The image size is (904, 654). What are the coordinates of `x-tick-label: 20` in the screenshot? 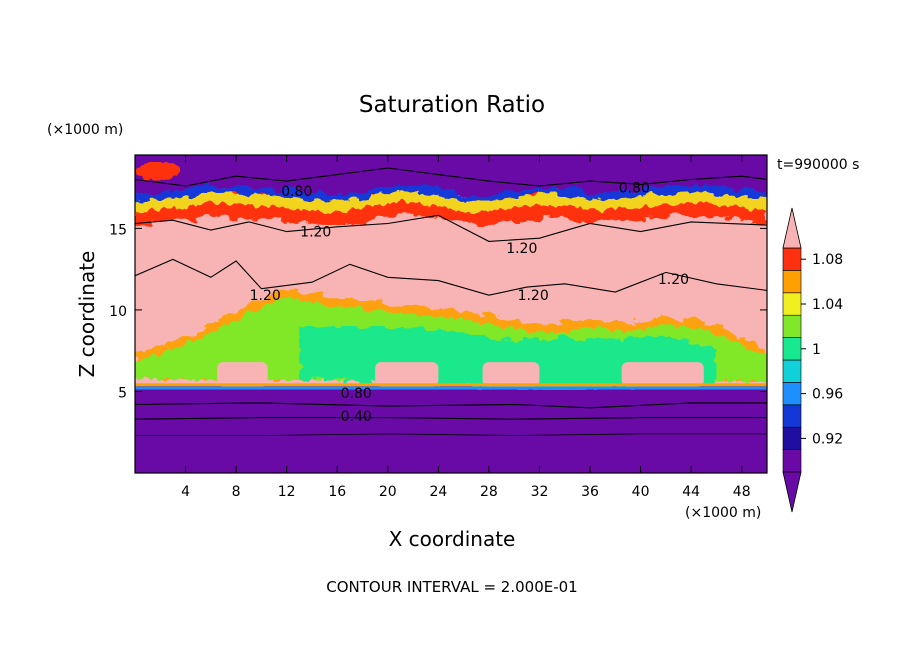 It's located at (388, 492).